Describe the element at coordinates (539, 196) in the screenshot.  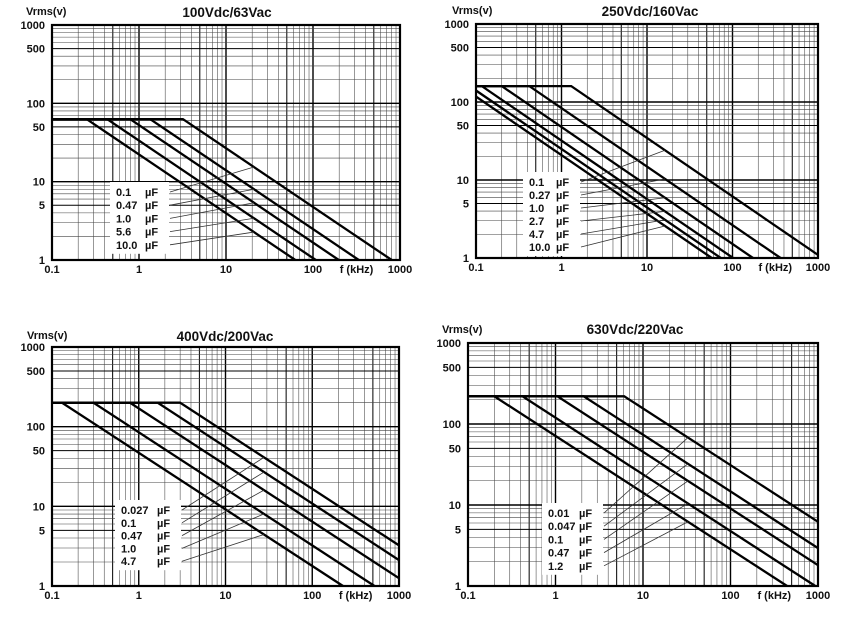
I see `legend-value: 0.27` at that location.